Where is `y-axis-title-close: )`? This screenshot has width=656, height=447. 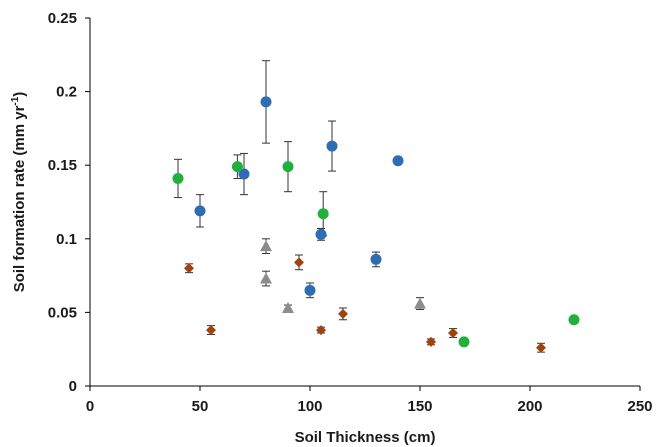 y-axis-title-close: ) is located at coordinates (19, 94).